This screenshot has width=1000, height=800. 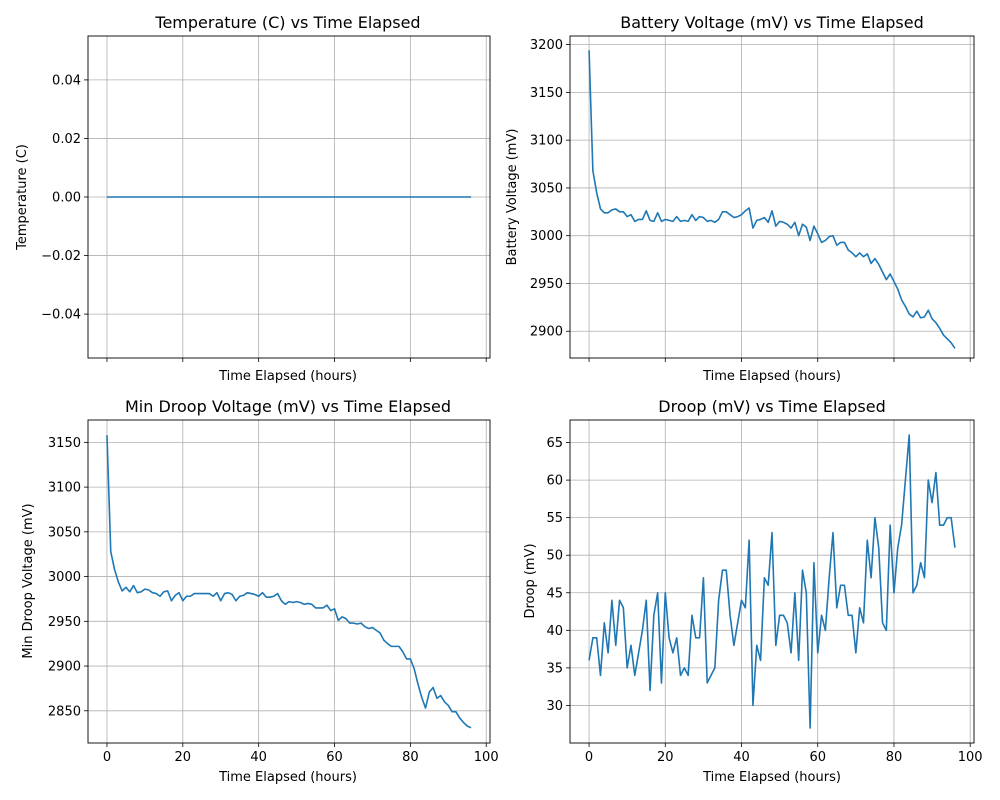 What do you see at coordinates (554, 481) in the screenshot?
I see `y-tick-label: 60` at bounding box center [554, 481].